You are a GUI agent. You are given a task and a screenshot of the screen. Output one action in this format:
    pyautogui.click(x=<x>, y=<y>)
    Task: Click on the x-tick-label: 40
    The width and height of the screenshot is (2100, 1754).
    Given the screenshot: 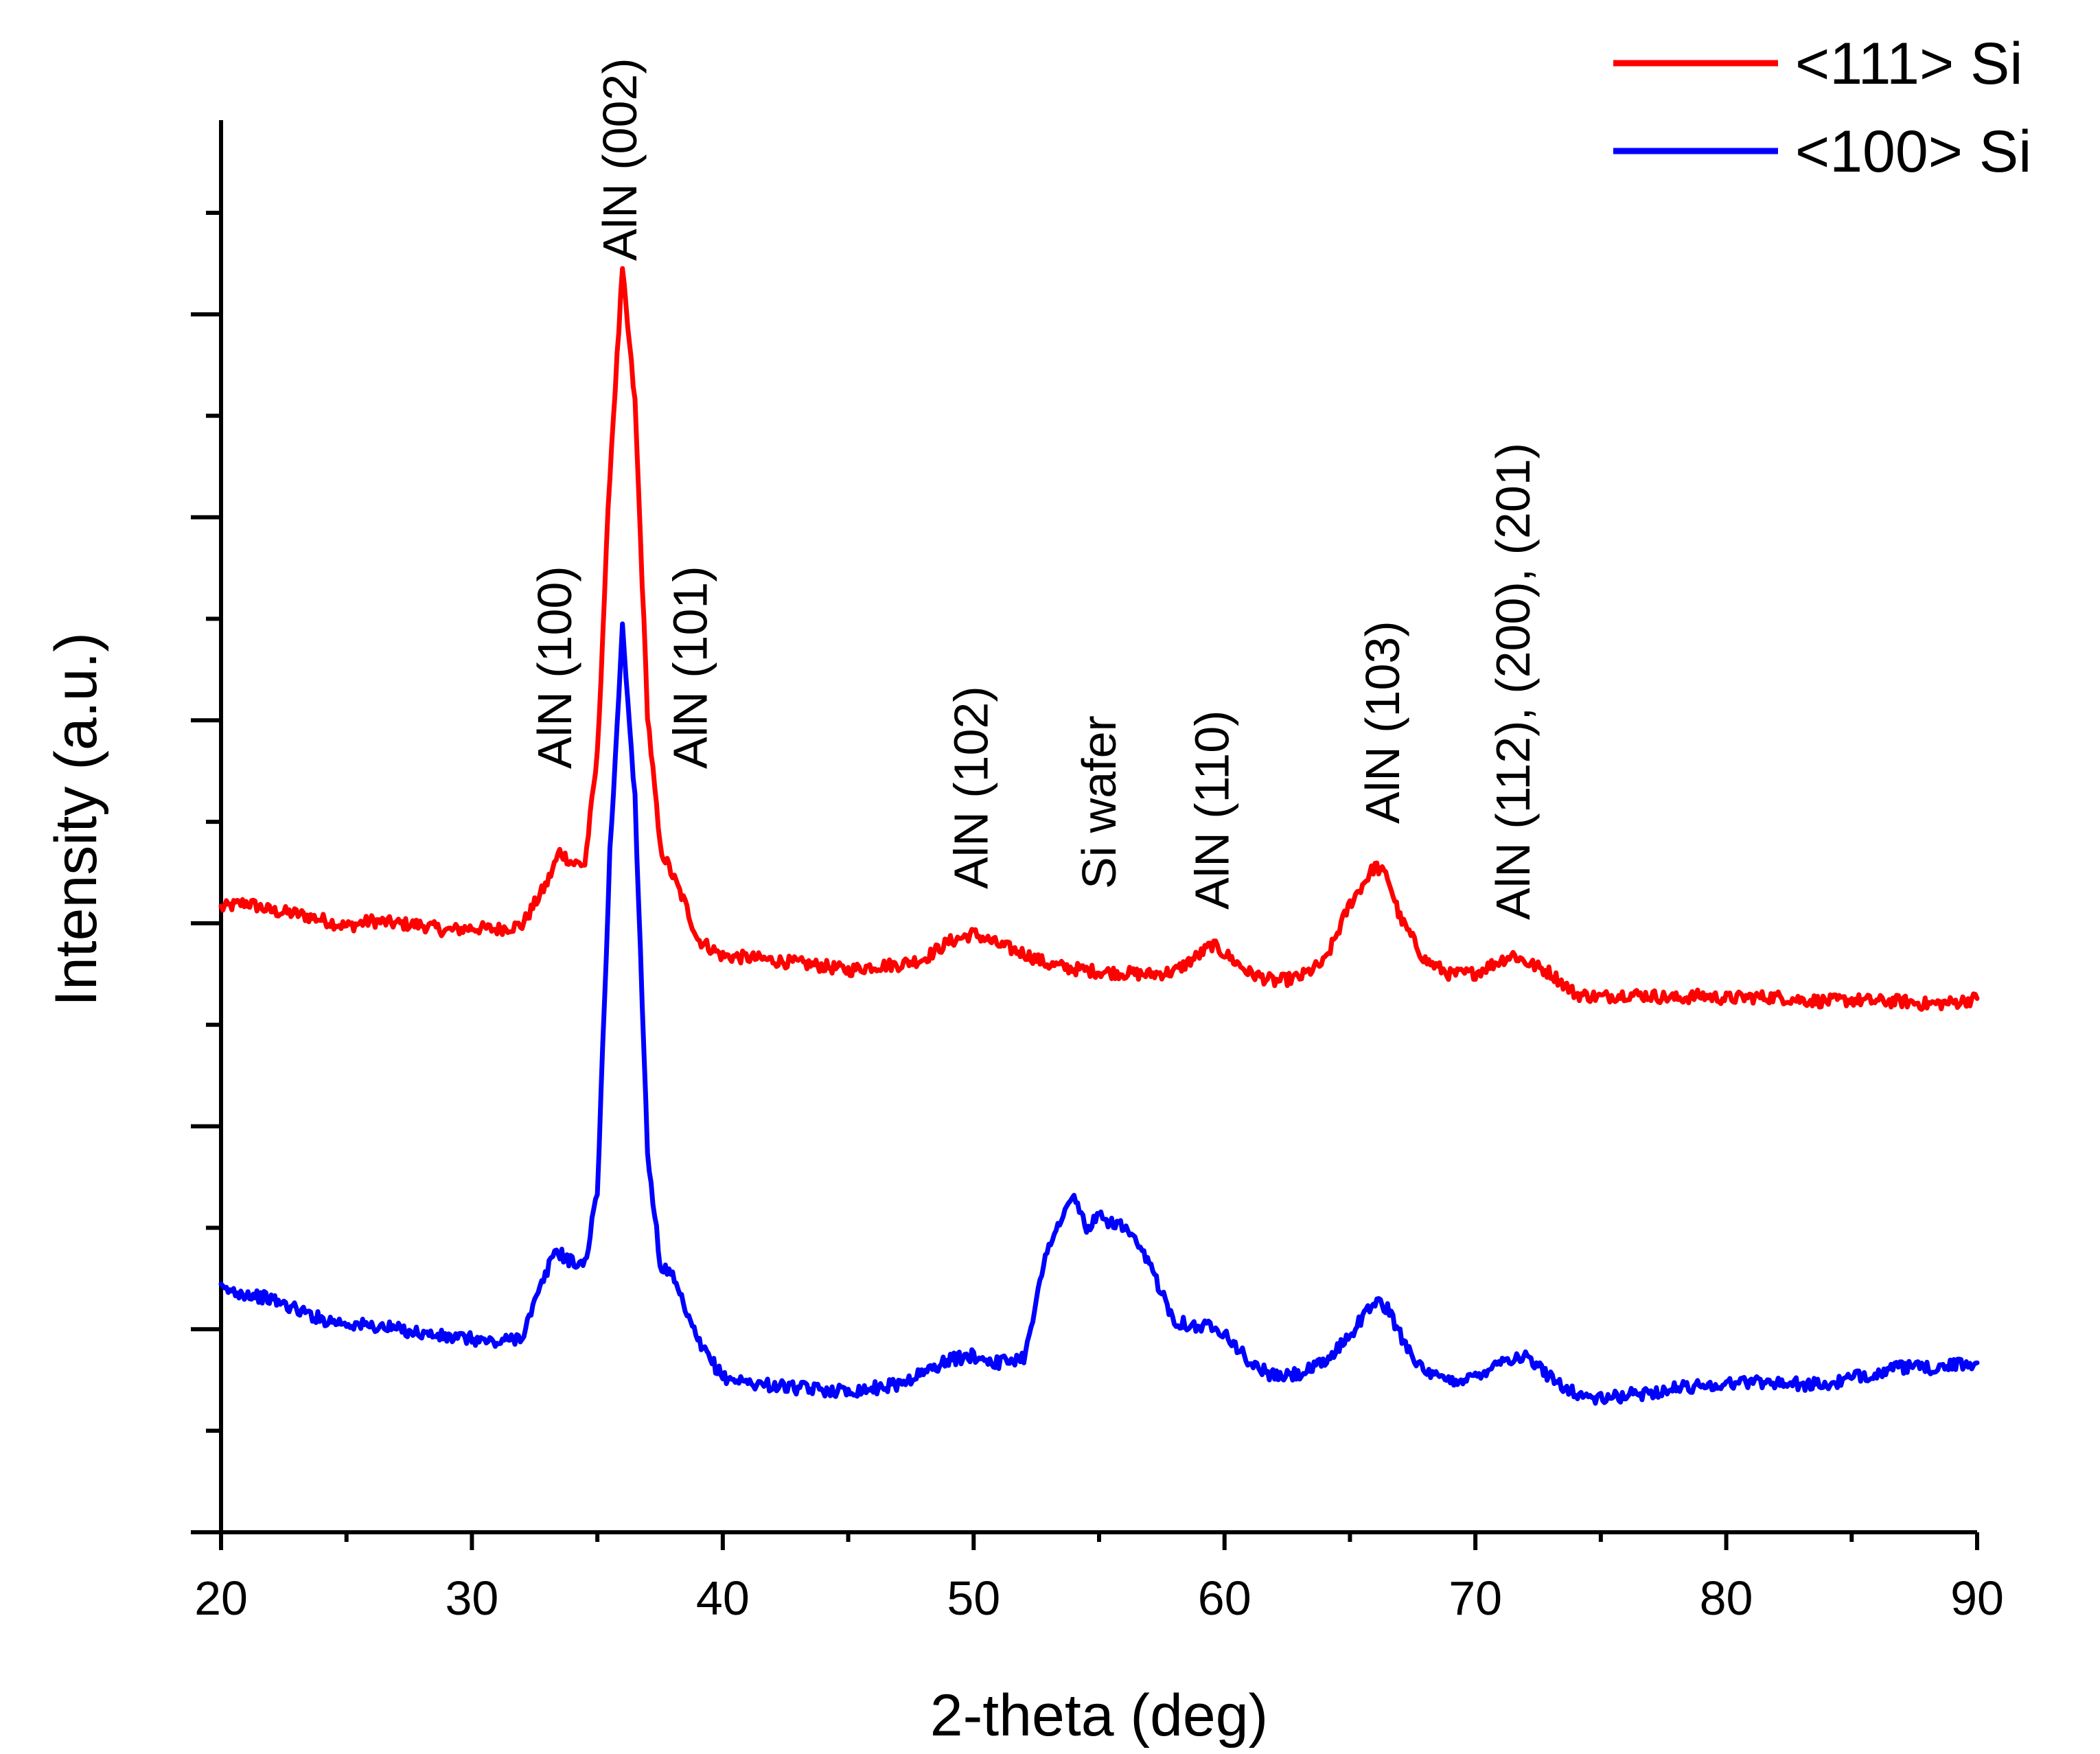 What is the action you would take?
    pyautogui.click(x=723, y=1598)
    